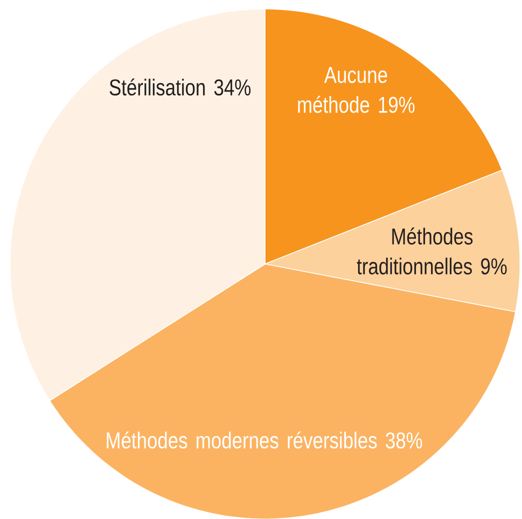 This screenshot has height=519, width=522. Describe the element at coordinates (232, 87) in the screenshot. I see `data-label: 34%` at that location.